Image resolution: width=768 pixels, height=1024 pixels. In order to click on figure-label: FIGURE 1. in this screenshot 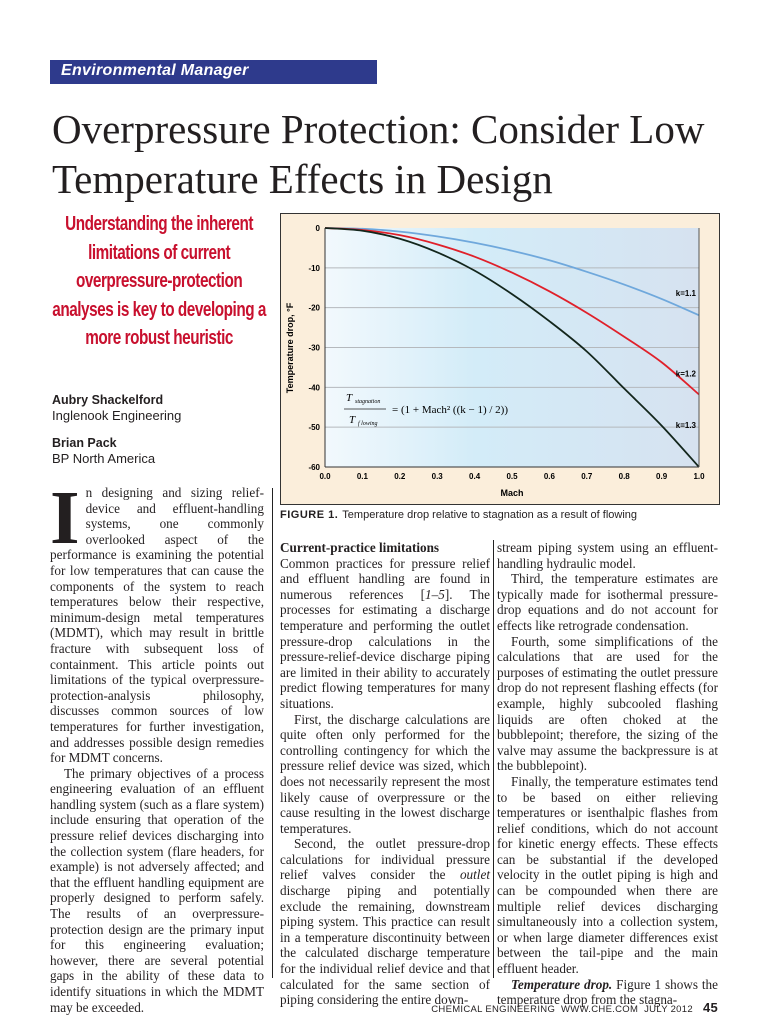, I will do `click(309, 515)`.